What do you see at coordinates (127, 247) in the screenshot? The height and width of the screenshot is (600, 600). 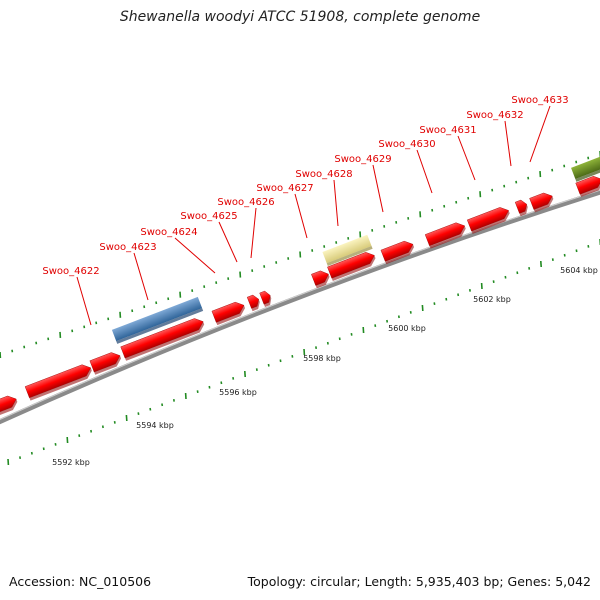 I see `gene-label: Swoo_4623` at bounding box center [127, 247].